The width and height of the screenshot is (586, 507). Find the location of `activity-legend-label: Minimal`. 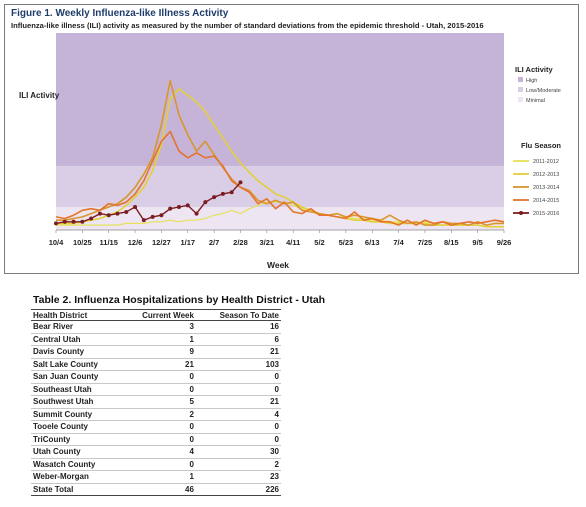

activity-legend-label: Minimal is located at coordinates (535, 101).